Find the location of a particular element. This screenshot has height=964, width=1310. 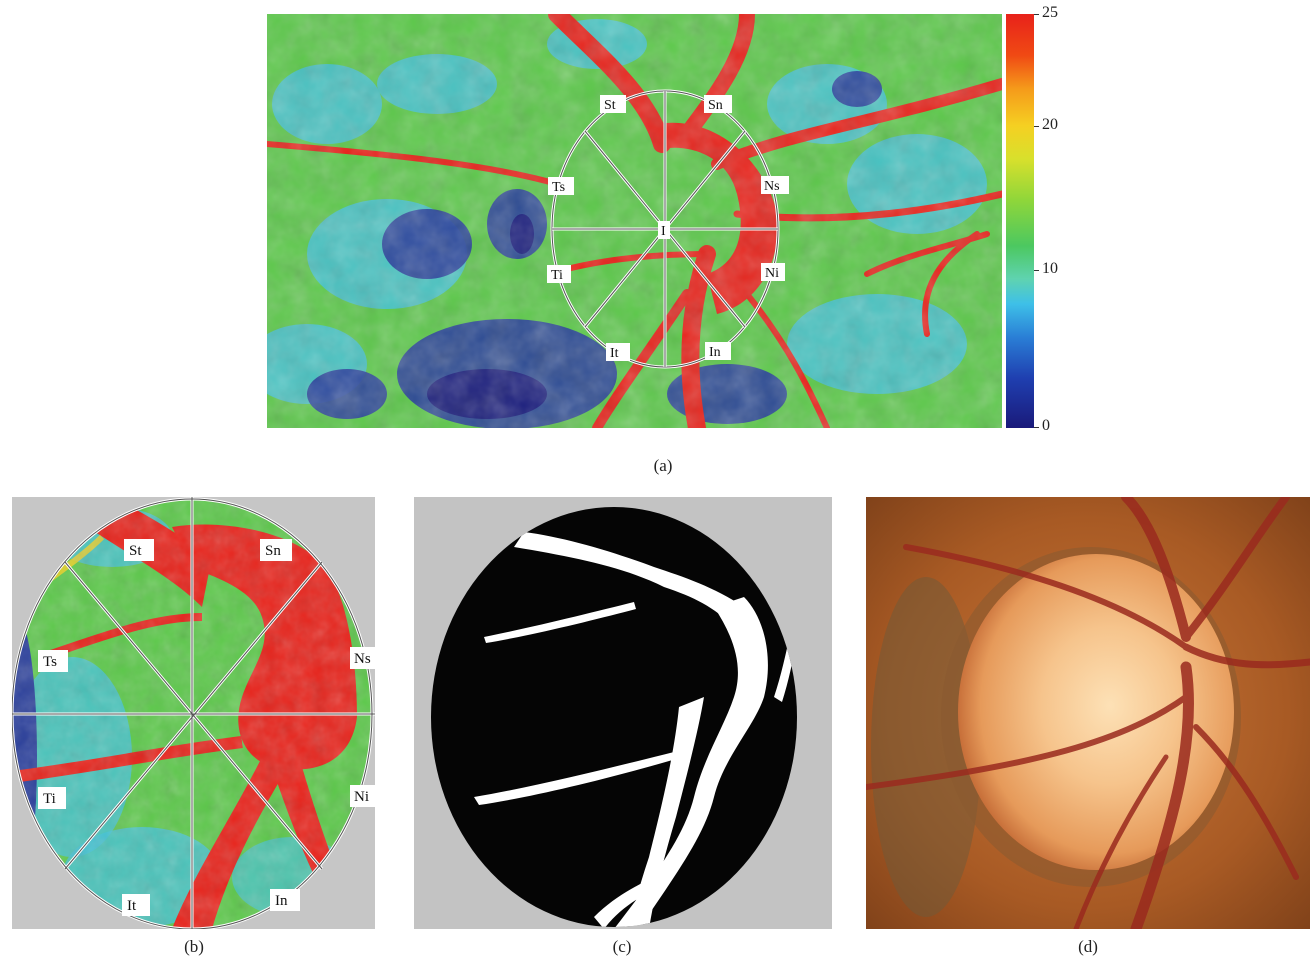

sector-label-b-it: It is located at coordinates (136, 905).